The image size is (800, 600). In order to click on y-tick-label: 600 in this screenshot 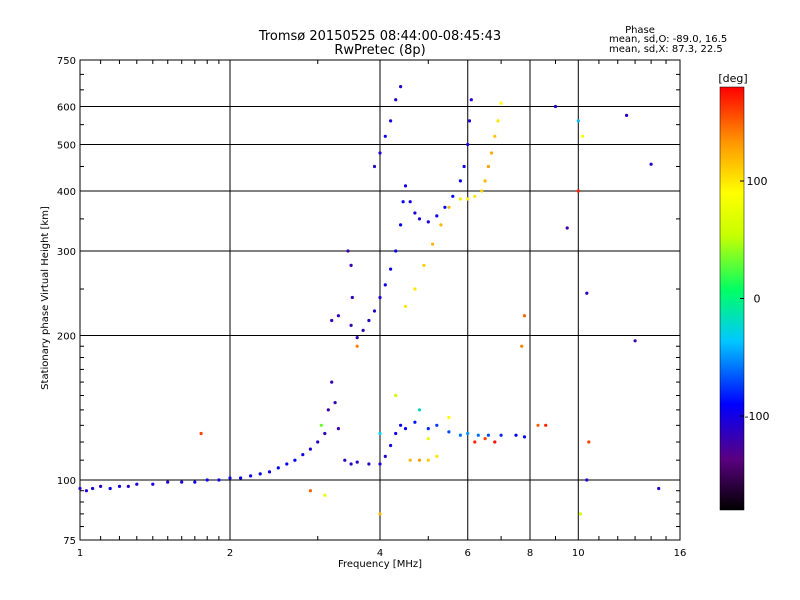, I will do `click(66, 108)`.